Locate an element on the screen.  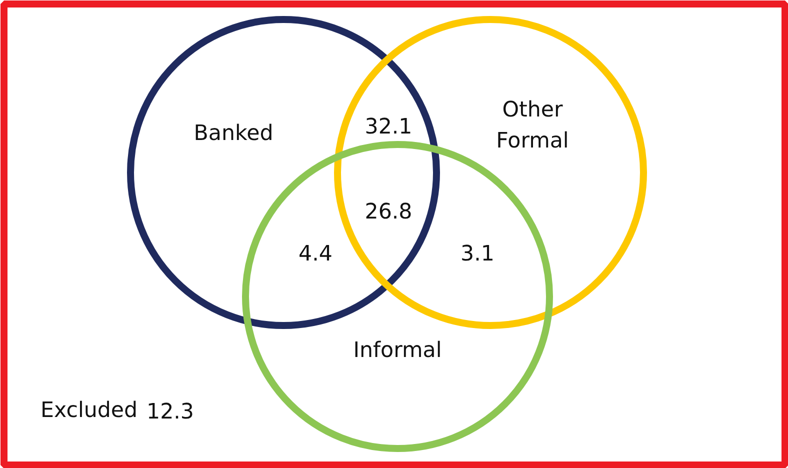
text: Informal is located at coordinates (397, 350).